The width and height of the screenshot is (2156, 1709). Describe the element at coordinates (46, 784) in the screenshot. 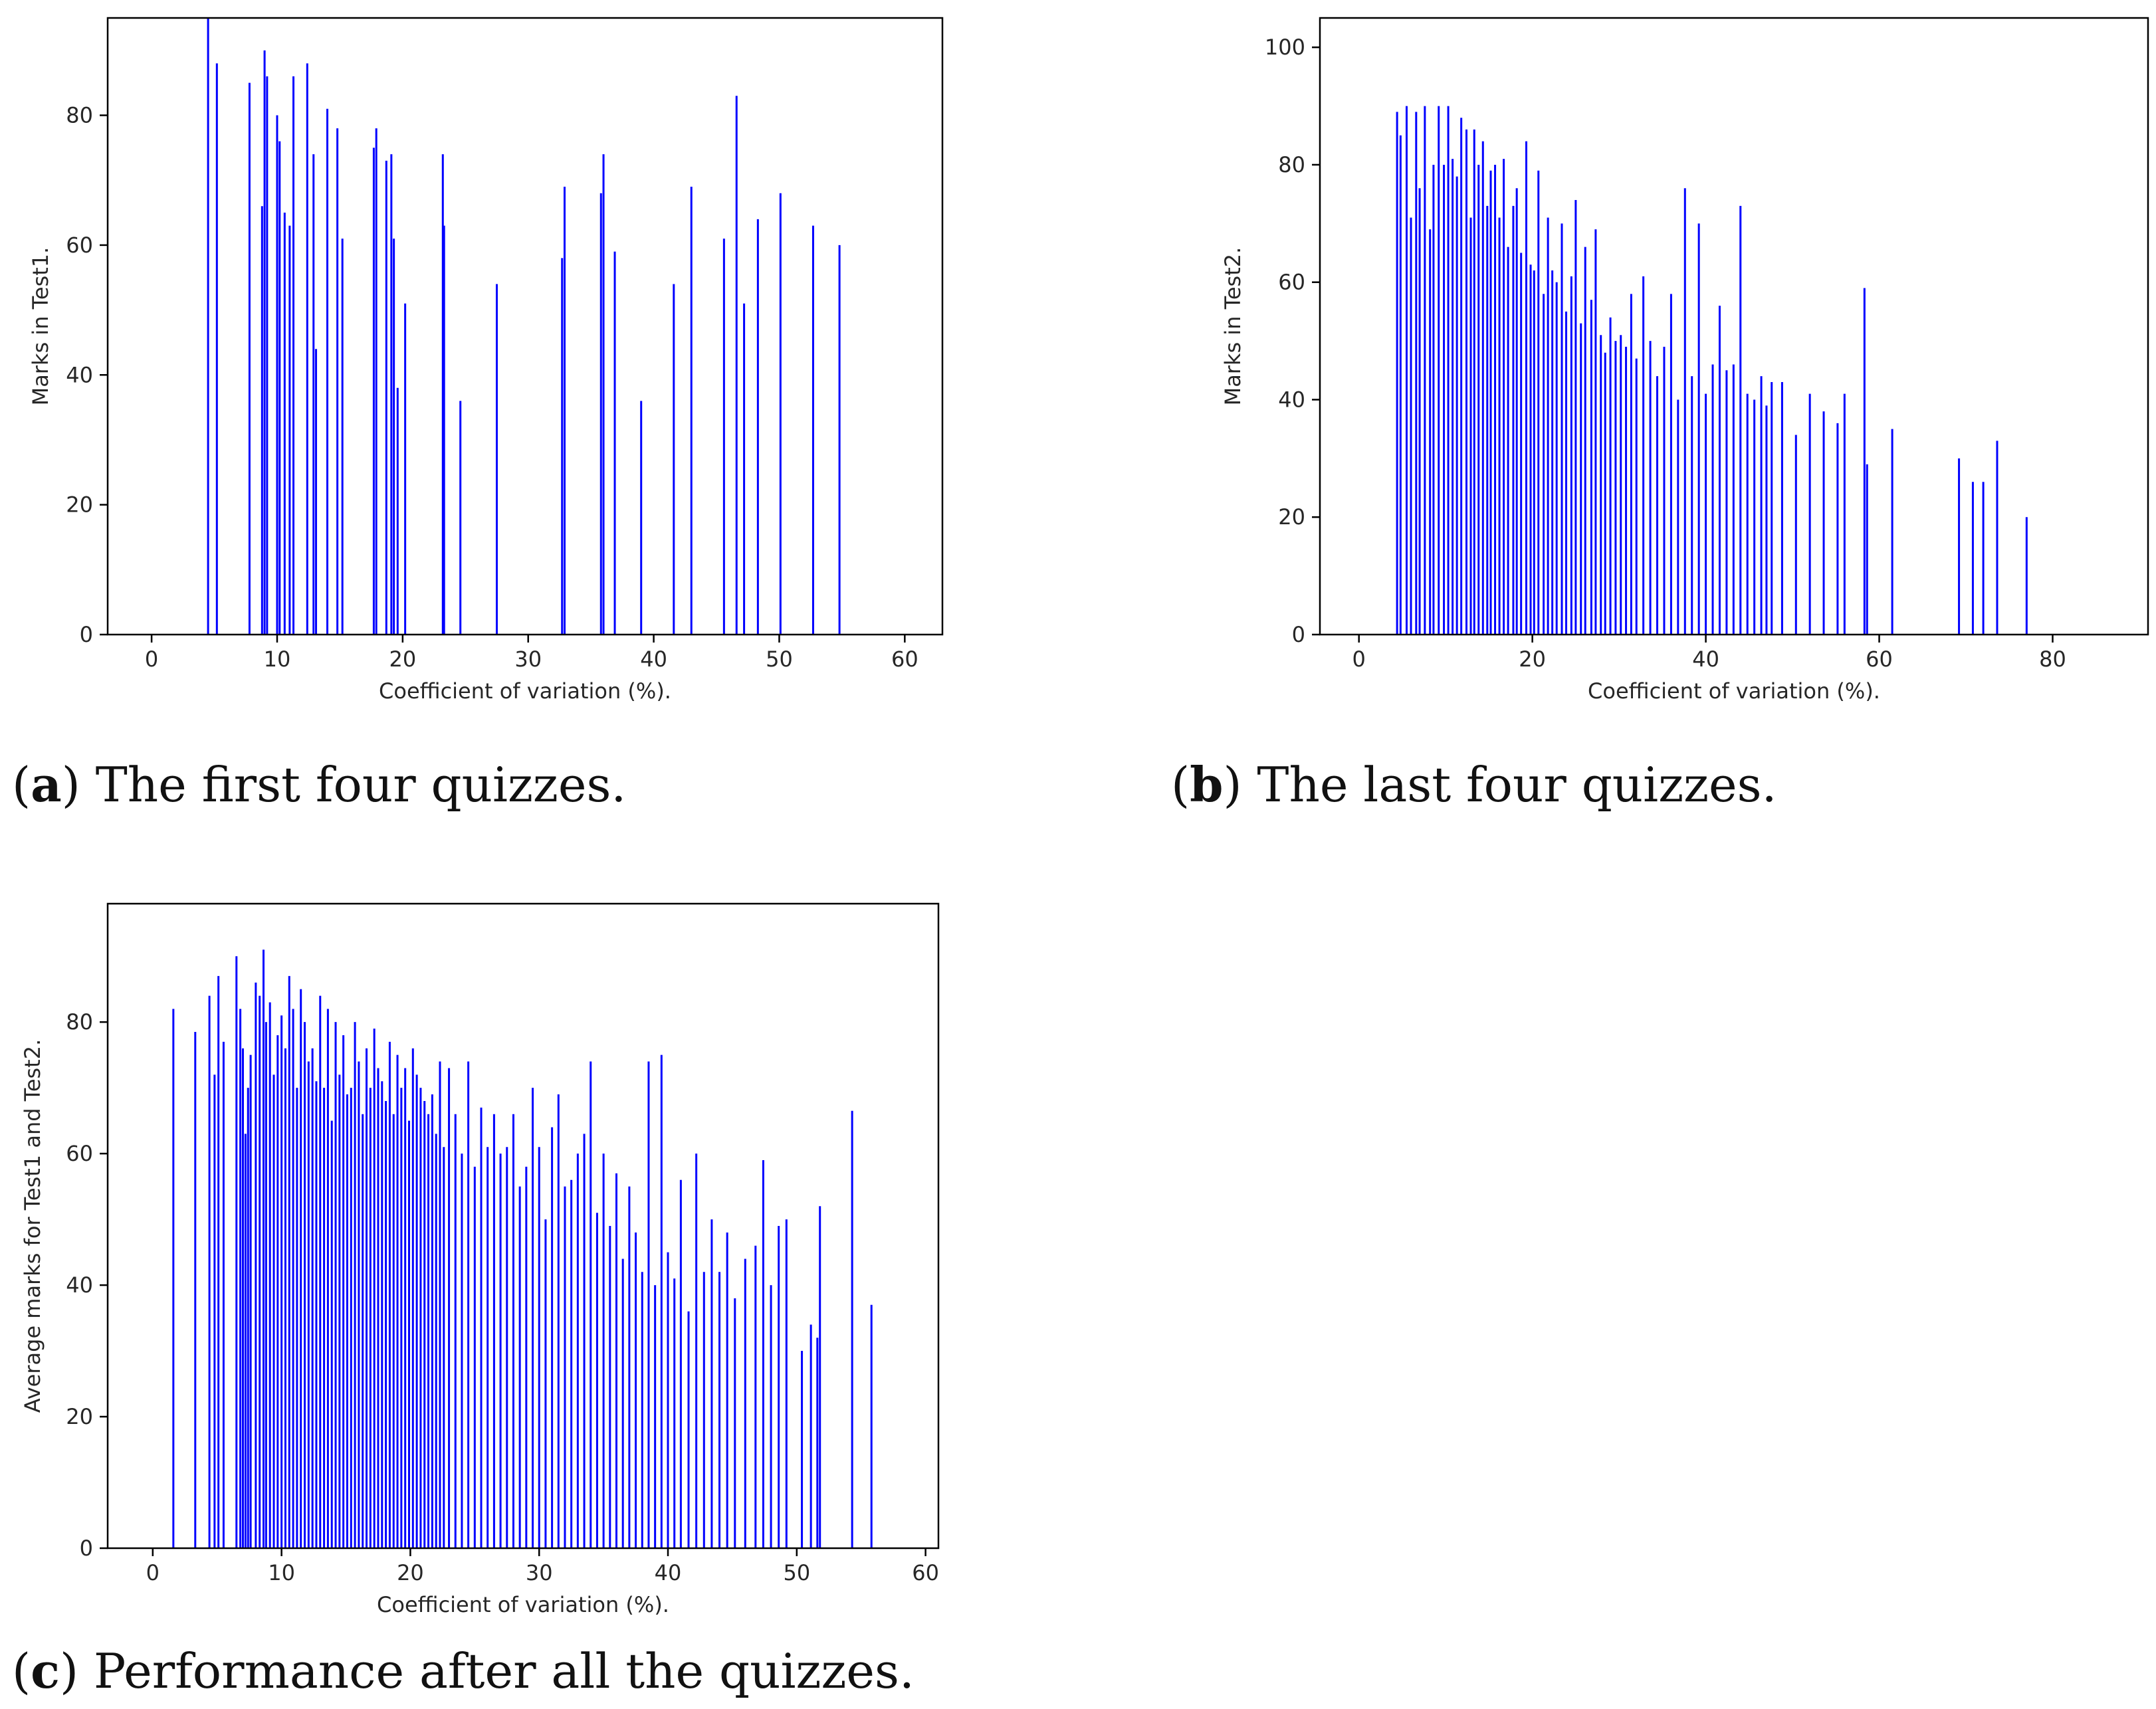

I see `caption-a-label: a` at that location.